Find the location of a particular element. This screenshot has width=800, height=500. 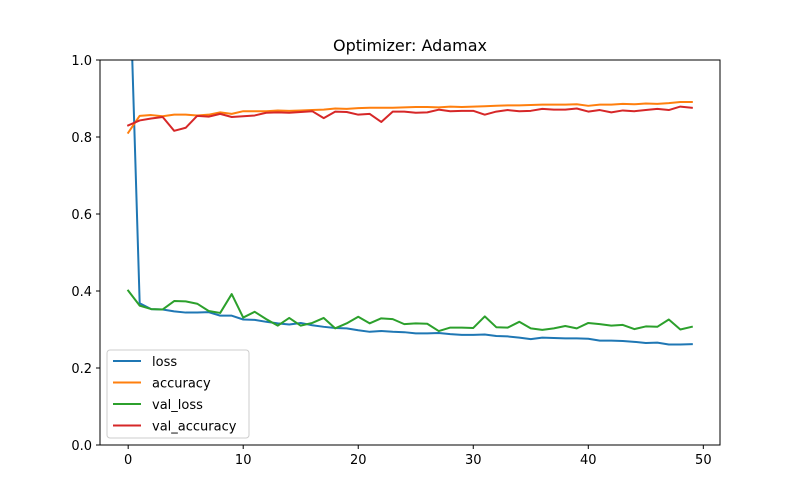

y-tick-label: 0.8 is located at coordinates (81, 138).